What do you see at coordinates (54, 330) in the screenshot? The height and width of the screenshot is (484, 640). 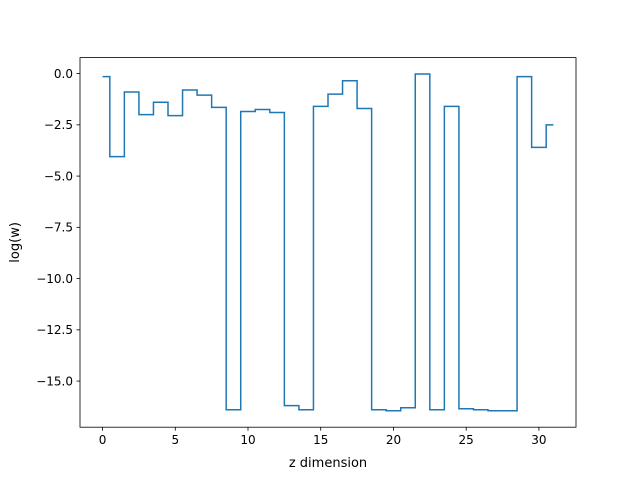 I see `y-tick-label: −12.5` at bounding box center [54, 330].